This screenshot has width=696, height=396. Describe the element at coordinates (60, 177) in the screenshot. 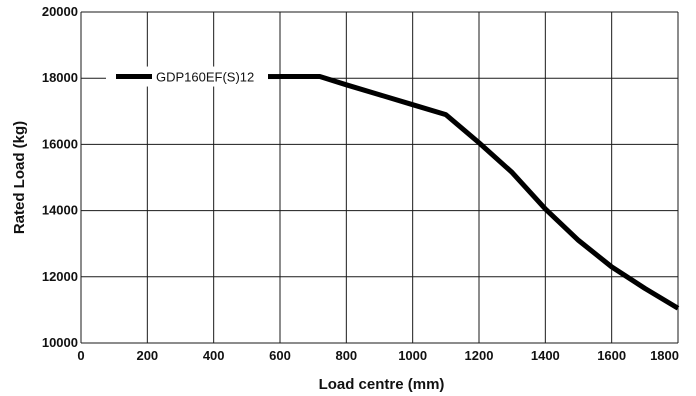

I see `y-tick-labels: 10000 12000 14000 16000 18000 20000` at that location.